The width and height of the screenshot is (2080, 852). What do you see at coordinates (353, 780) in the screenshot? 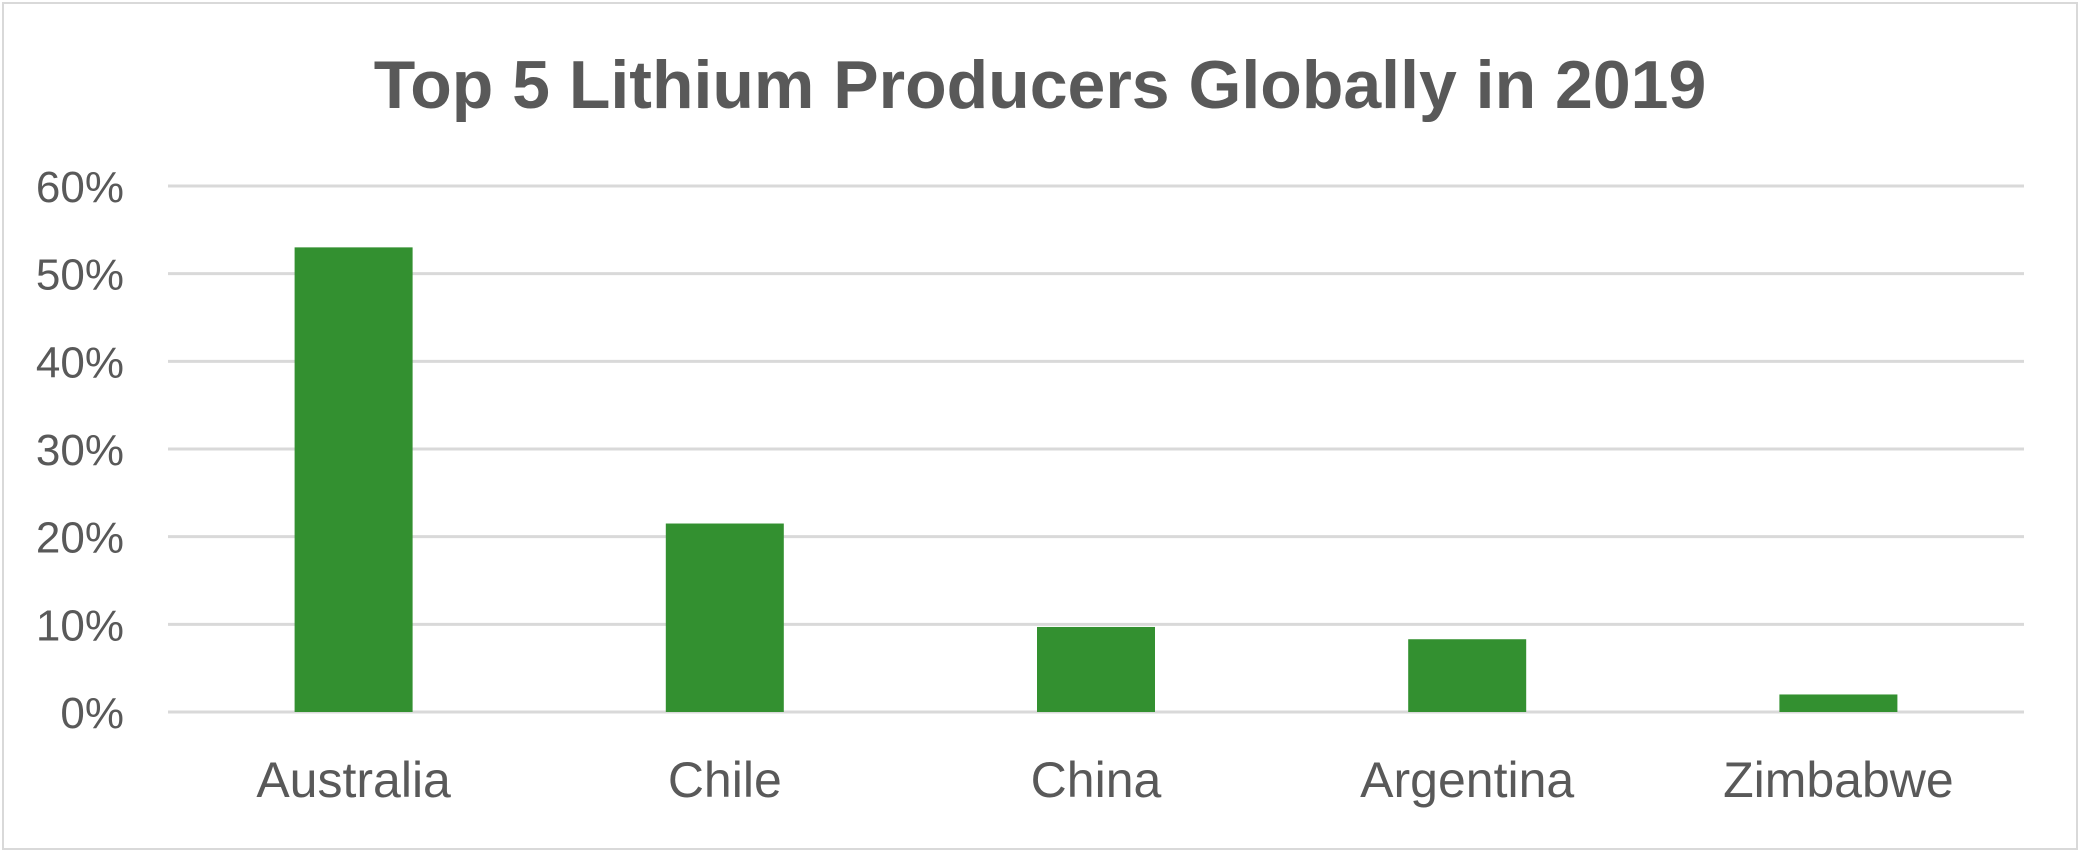
I see `x-tick-label: Australia` at bounding box center [353, 780].